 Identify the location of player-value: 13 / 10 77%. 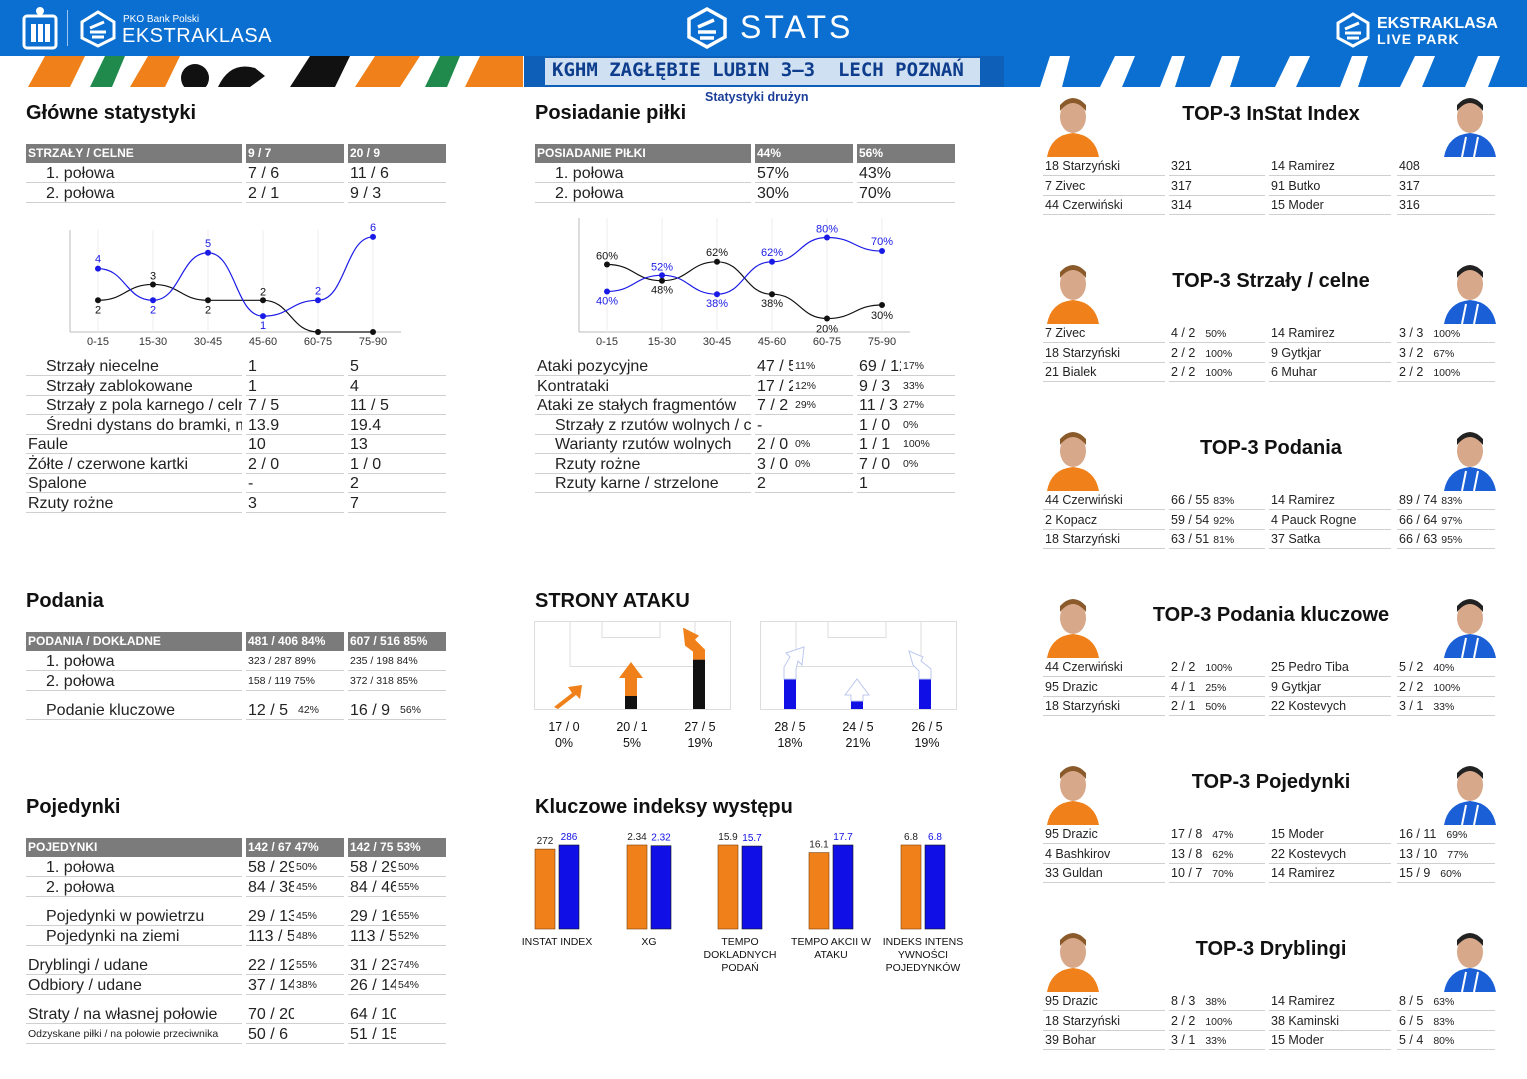
(1446, 854).